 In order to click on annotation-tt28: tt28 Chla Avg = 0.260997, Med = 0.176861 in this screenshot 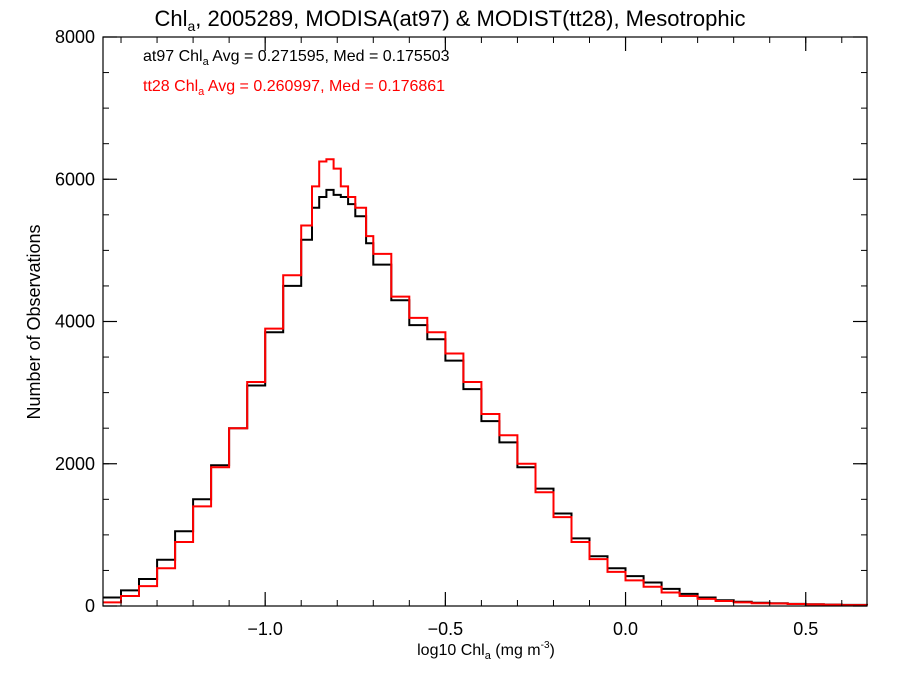, I will do `click(294, 88)`.